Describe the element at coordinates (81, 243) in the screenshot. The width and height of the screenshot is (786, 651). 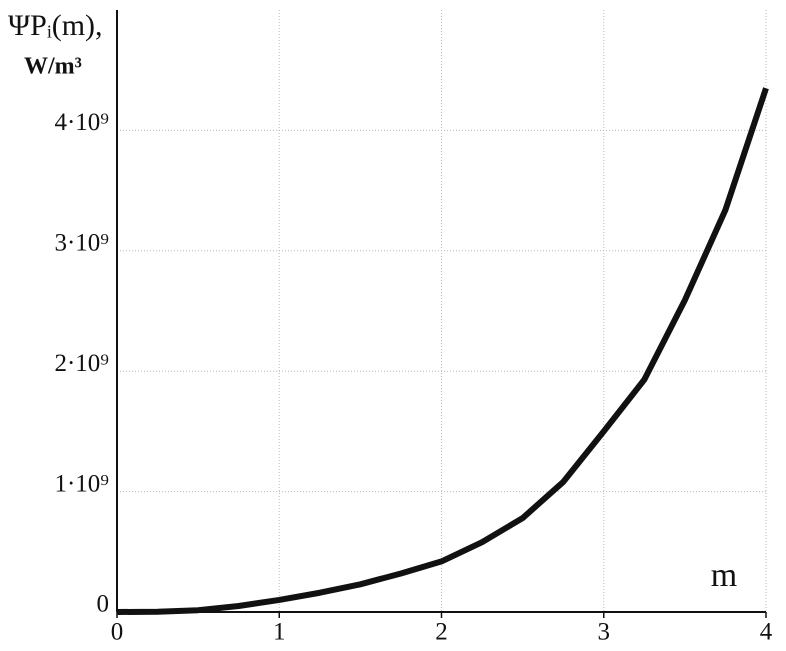
I see `y-tick-label: 3·10⁹` at that location.